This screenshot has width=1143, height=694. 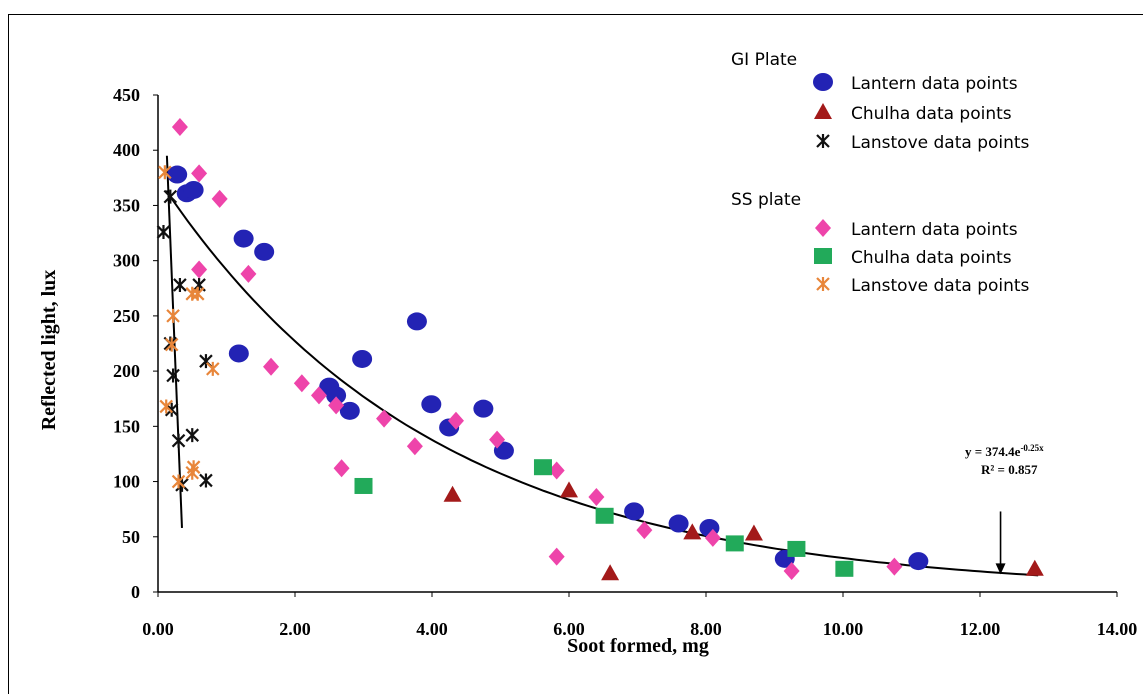 I want to click on y-axis-title: Reflected light, lux, so click(x=49, y=350).